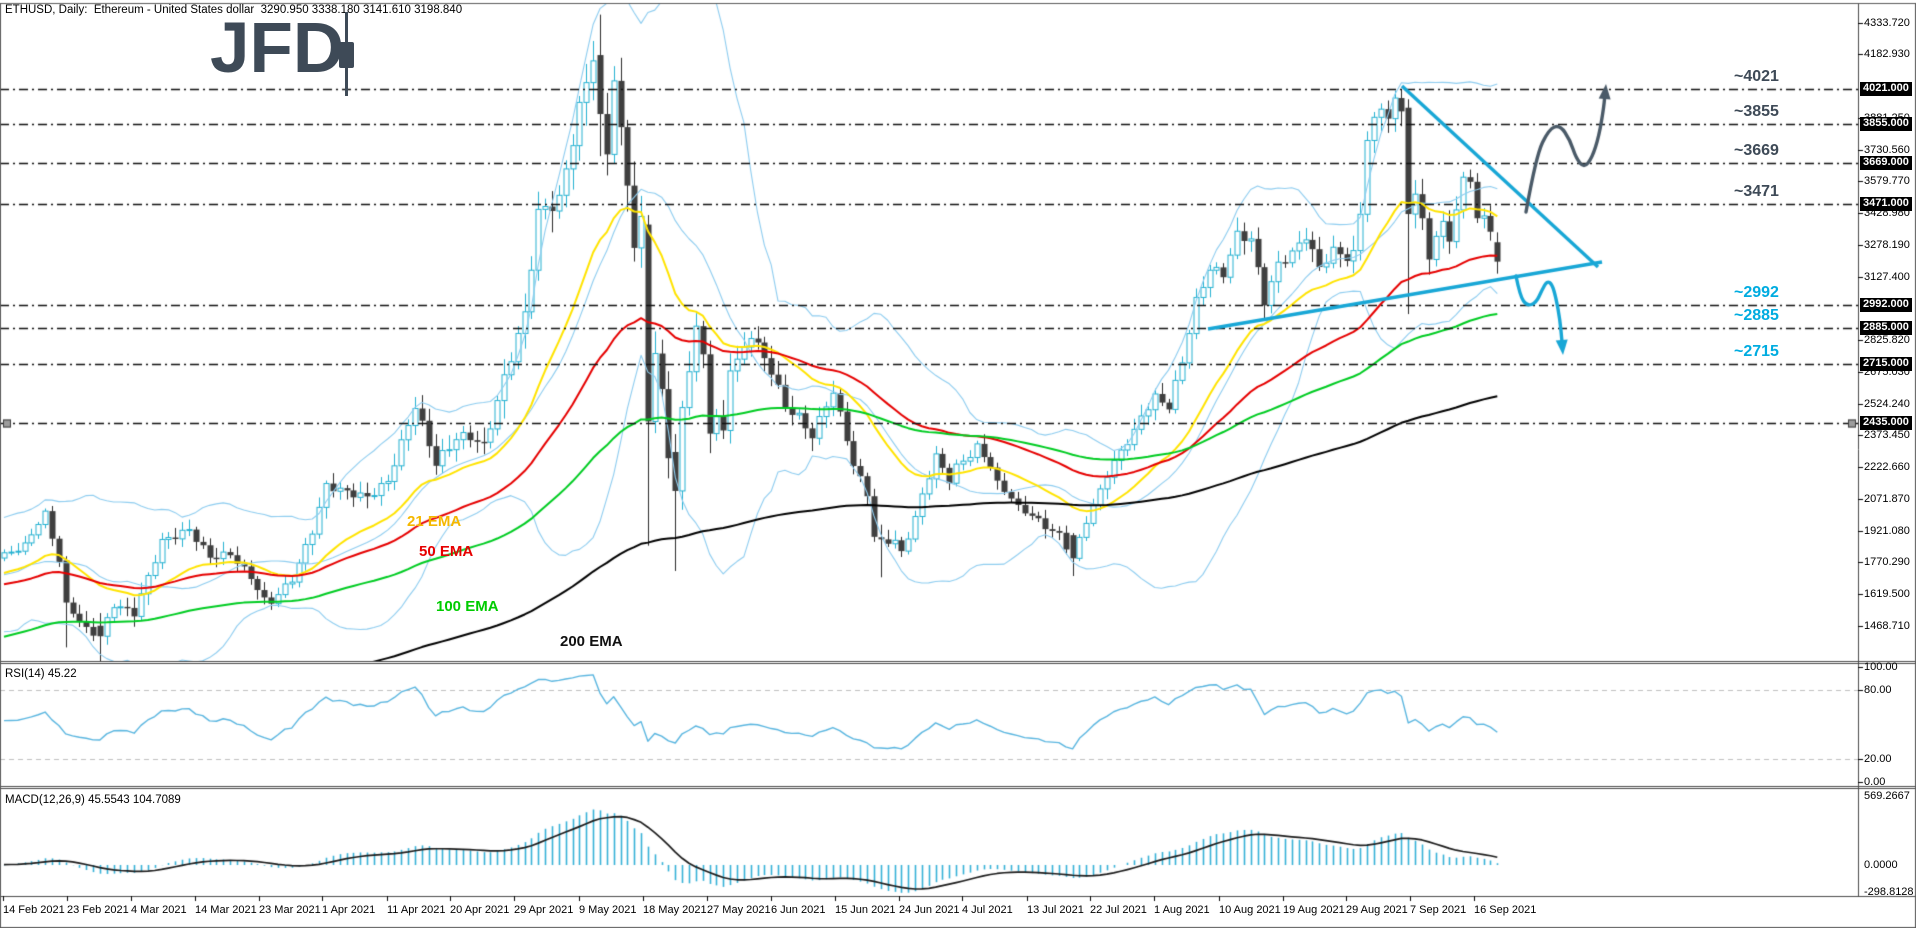  Describe the element at coordinates (1887, 23) in the screenshot. I see `price-axis-label: 4333.720` at that location.